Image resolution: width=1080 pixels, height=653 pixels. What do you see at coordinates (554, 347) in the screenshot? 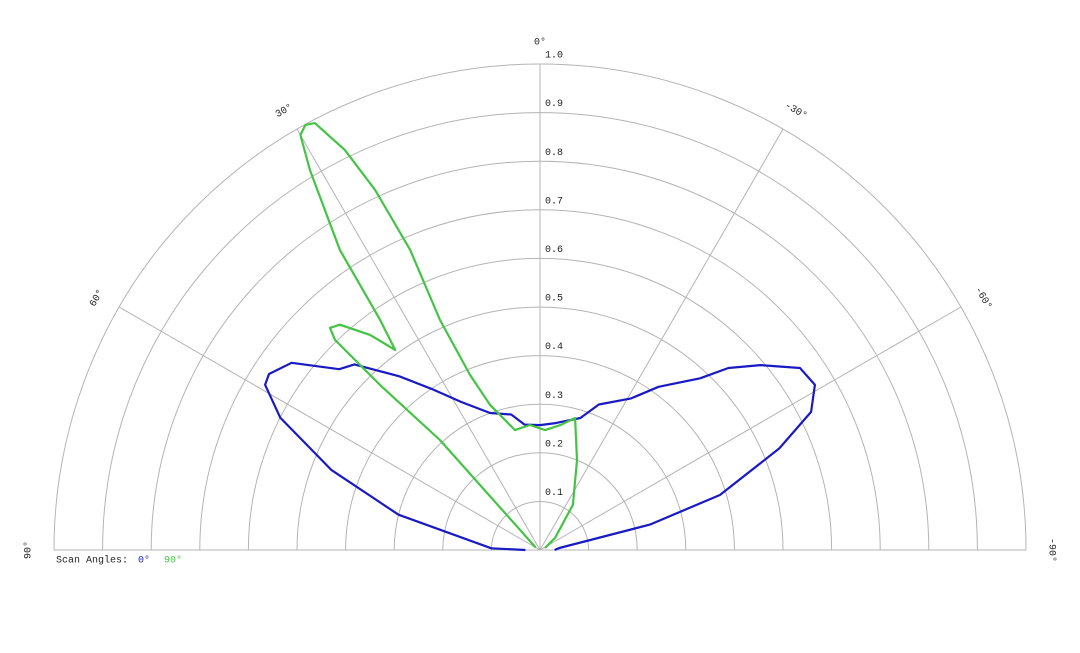
I see `r-tick-label: 0.4` at bounding box center [554, 347].